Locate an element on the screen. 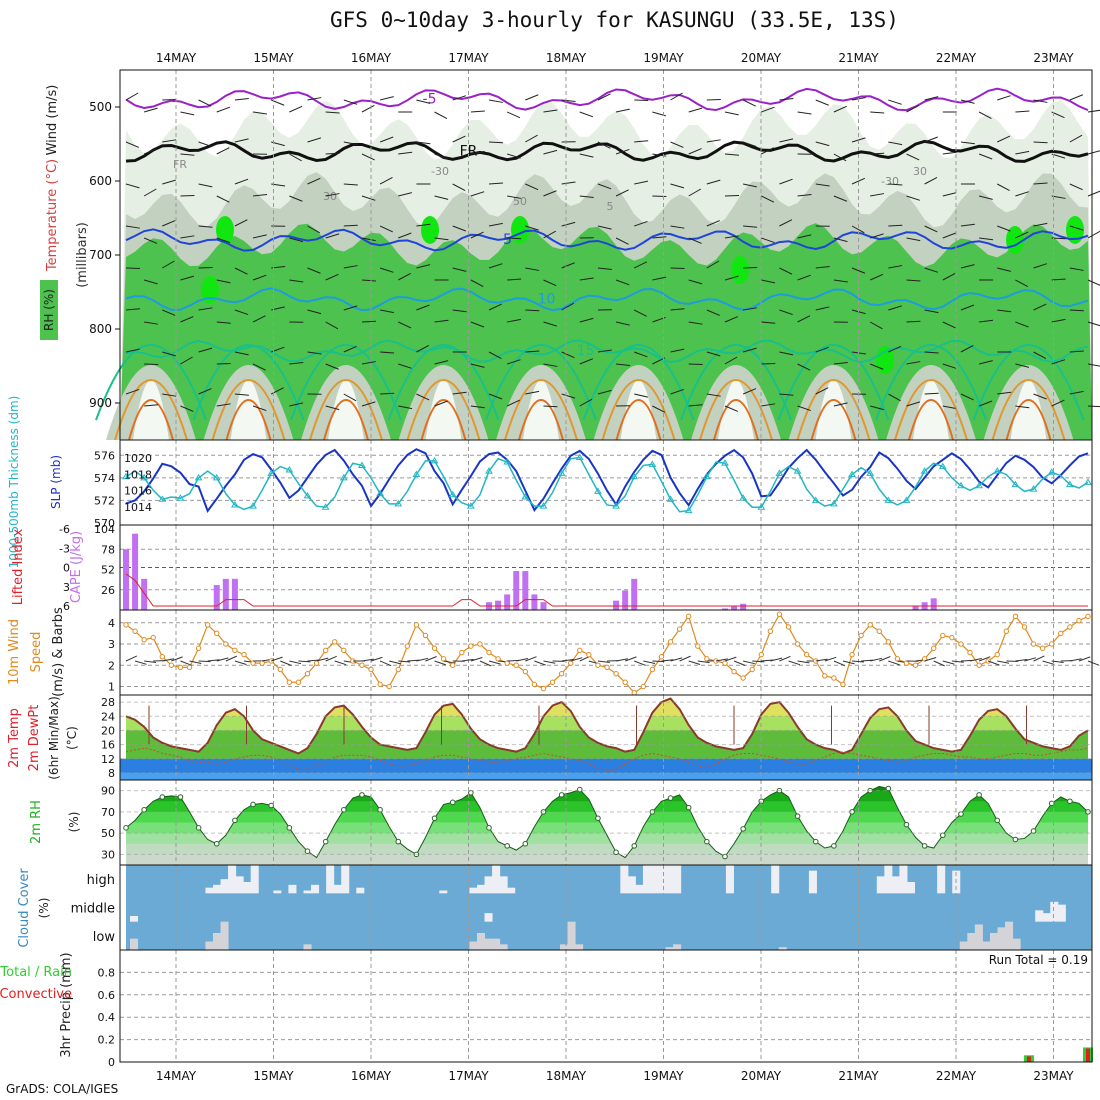 Image resolution: width=1100 pixels, height=1100 pixels. x-tick-bottom-14MAY: 14MAY is located at coordinates (176, 1076).